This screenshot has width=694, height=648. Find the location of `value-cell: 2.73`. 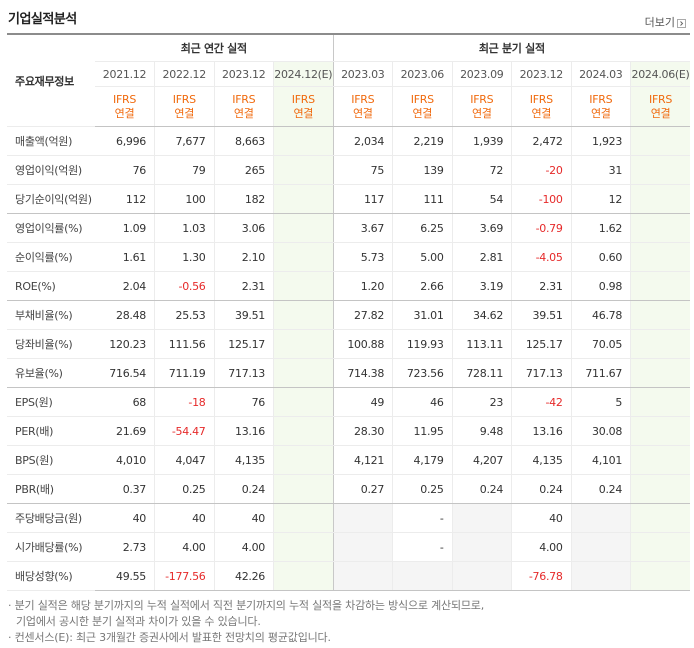

value-cell: 2.73 is located at coordinates (125, 547).